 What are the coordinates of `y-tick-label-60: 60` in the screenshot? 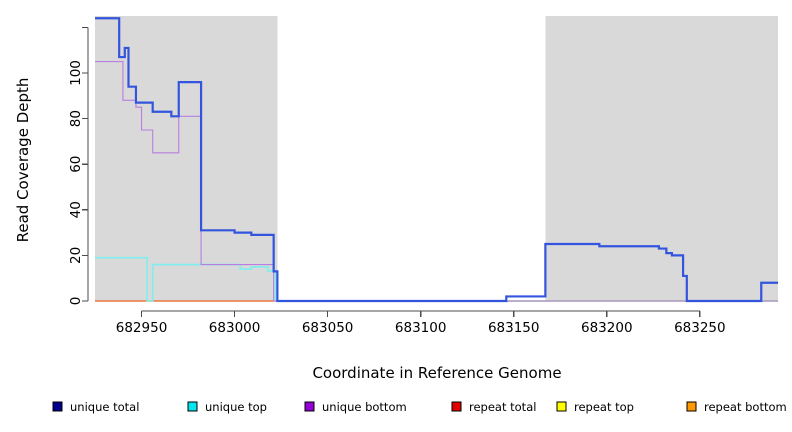 It's located at (76, 164).